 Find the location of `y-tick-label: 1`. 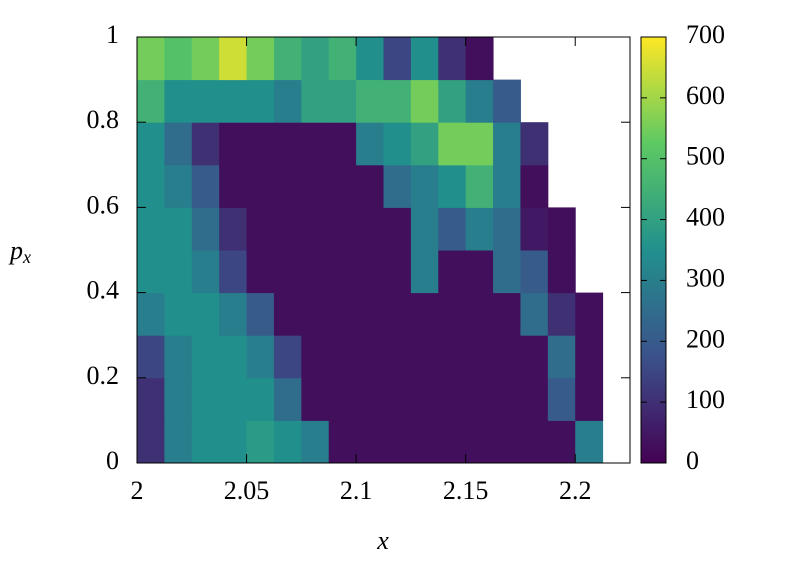

y-tick-label: 1 is located at coordinates (112, 34).